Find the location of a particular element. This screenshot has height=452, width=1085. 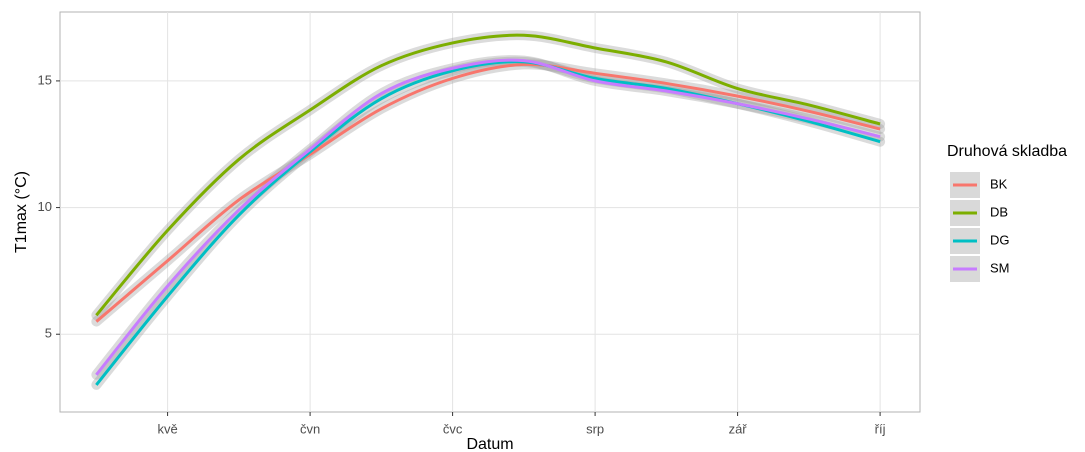

legend-label: SM is located at coordinates (1000, 267).